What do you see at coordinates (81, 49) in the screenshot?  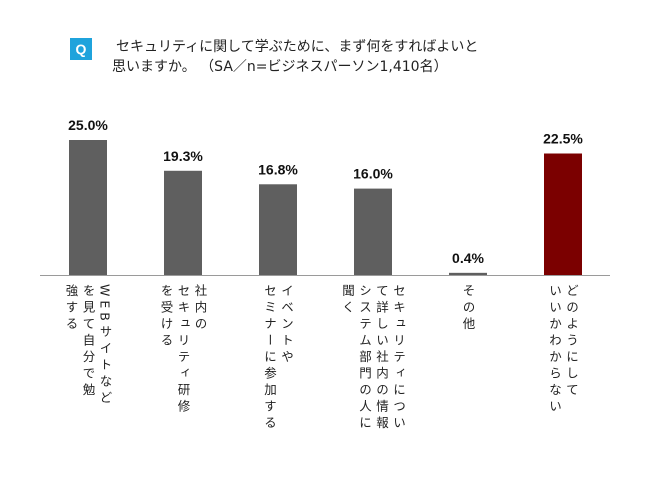 I see `question-badge: Q` at bounding box center [81, 49].